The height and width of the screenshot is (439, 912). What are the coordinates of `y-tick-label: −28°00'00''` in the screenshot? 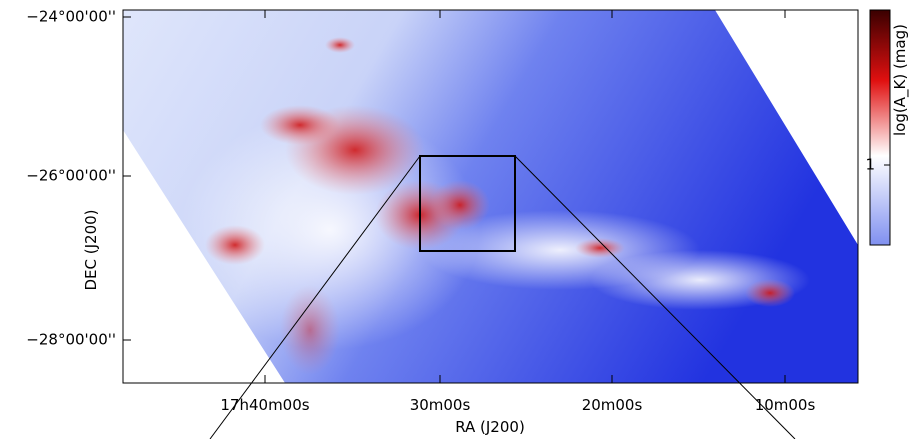 It's located at (71, 340).